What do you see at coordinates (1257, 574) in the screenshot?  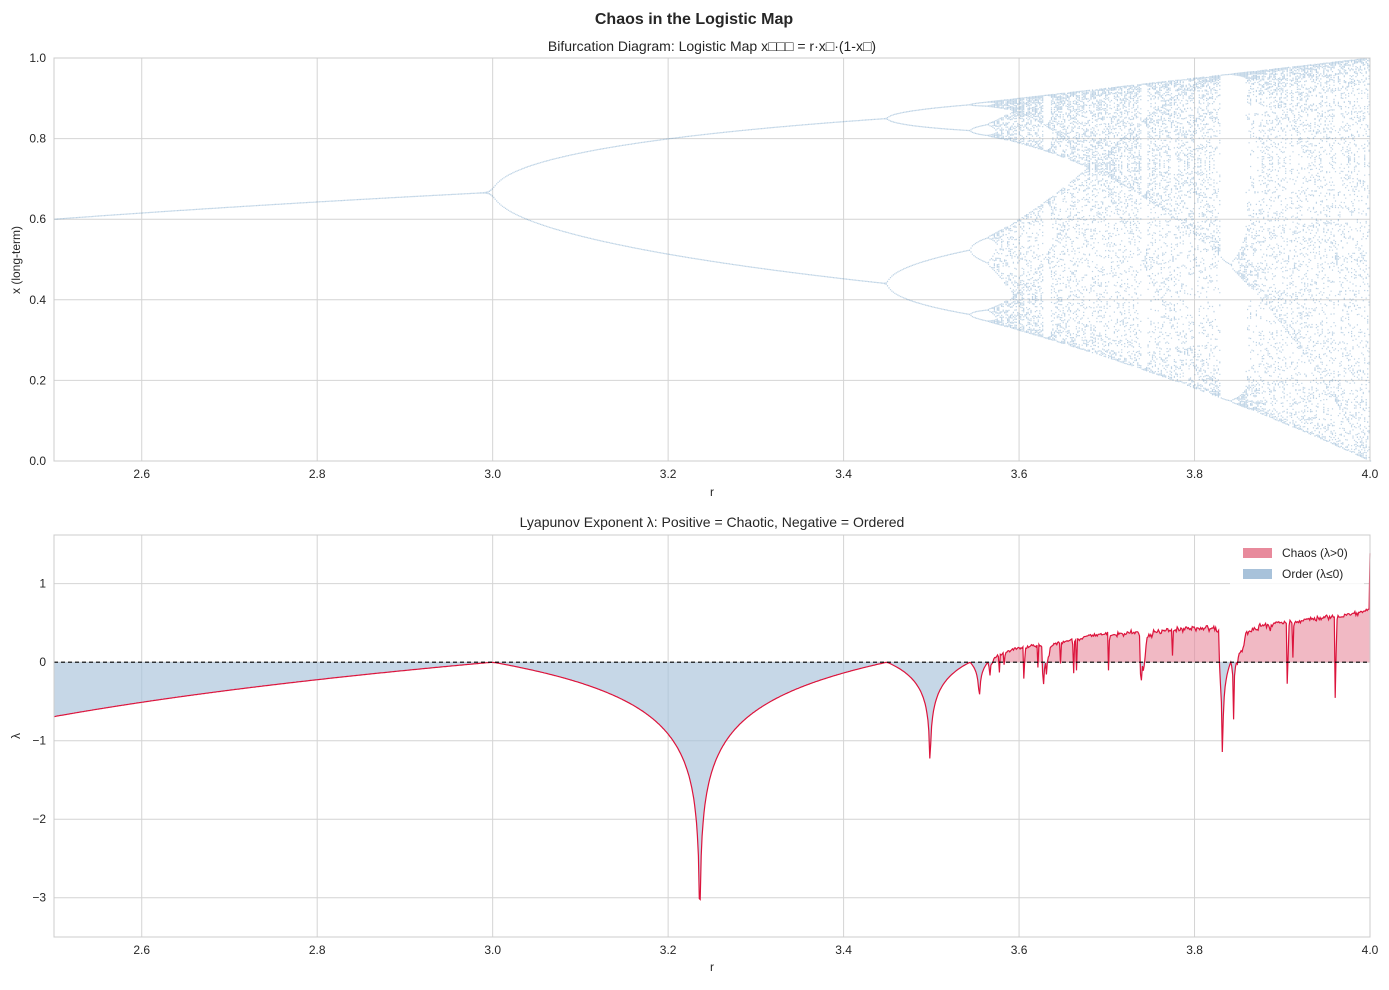 I see `legend-swatch-order` at bounding box center [1257, 574].